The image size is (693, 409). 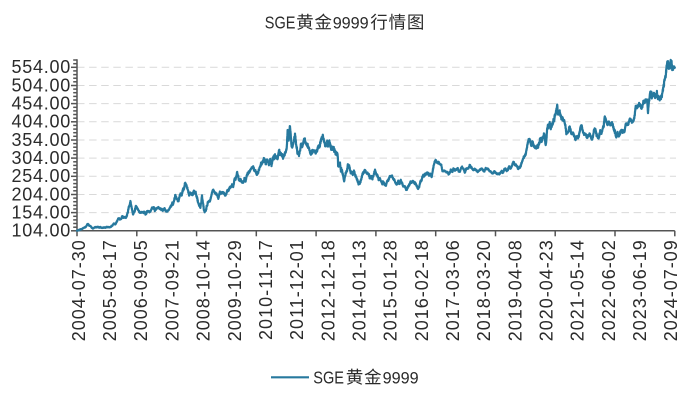 What do you see at coordinates (110, 290) in the screenshot?
I see `svg-text: 2005-08-17` at bounding box center [110, 290].